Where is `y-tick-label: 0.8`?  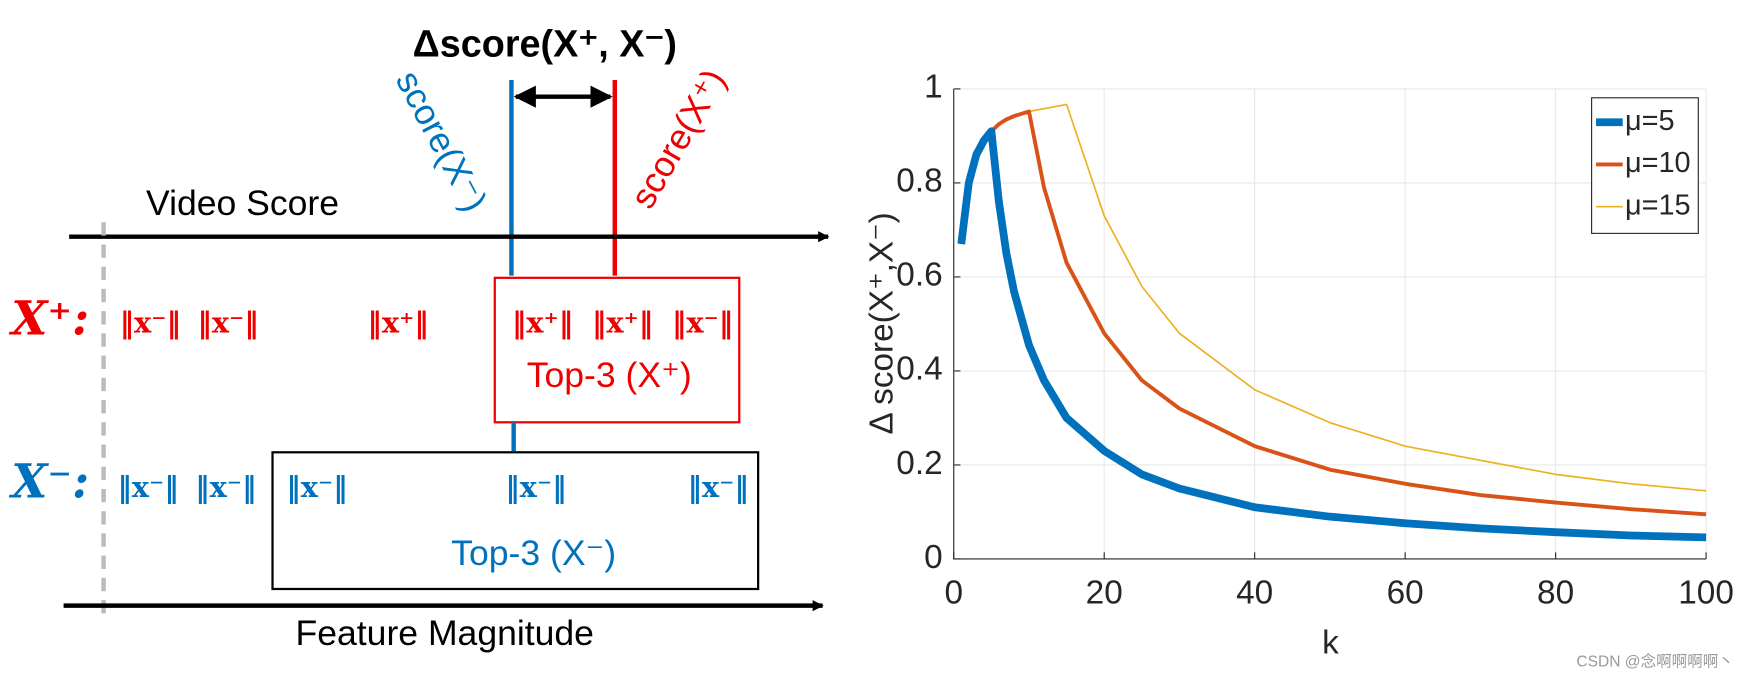
y-tick-label: 0.8 is located at coordinates (919, 181).